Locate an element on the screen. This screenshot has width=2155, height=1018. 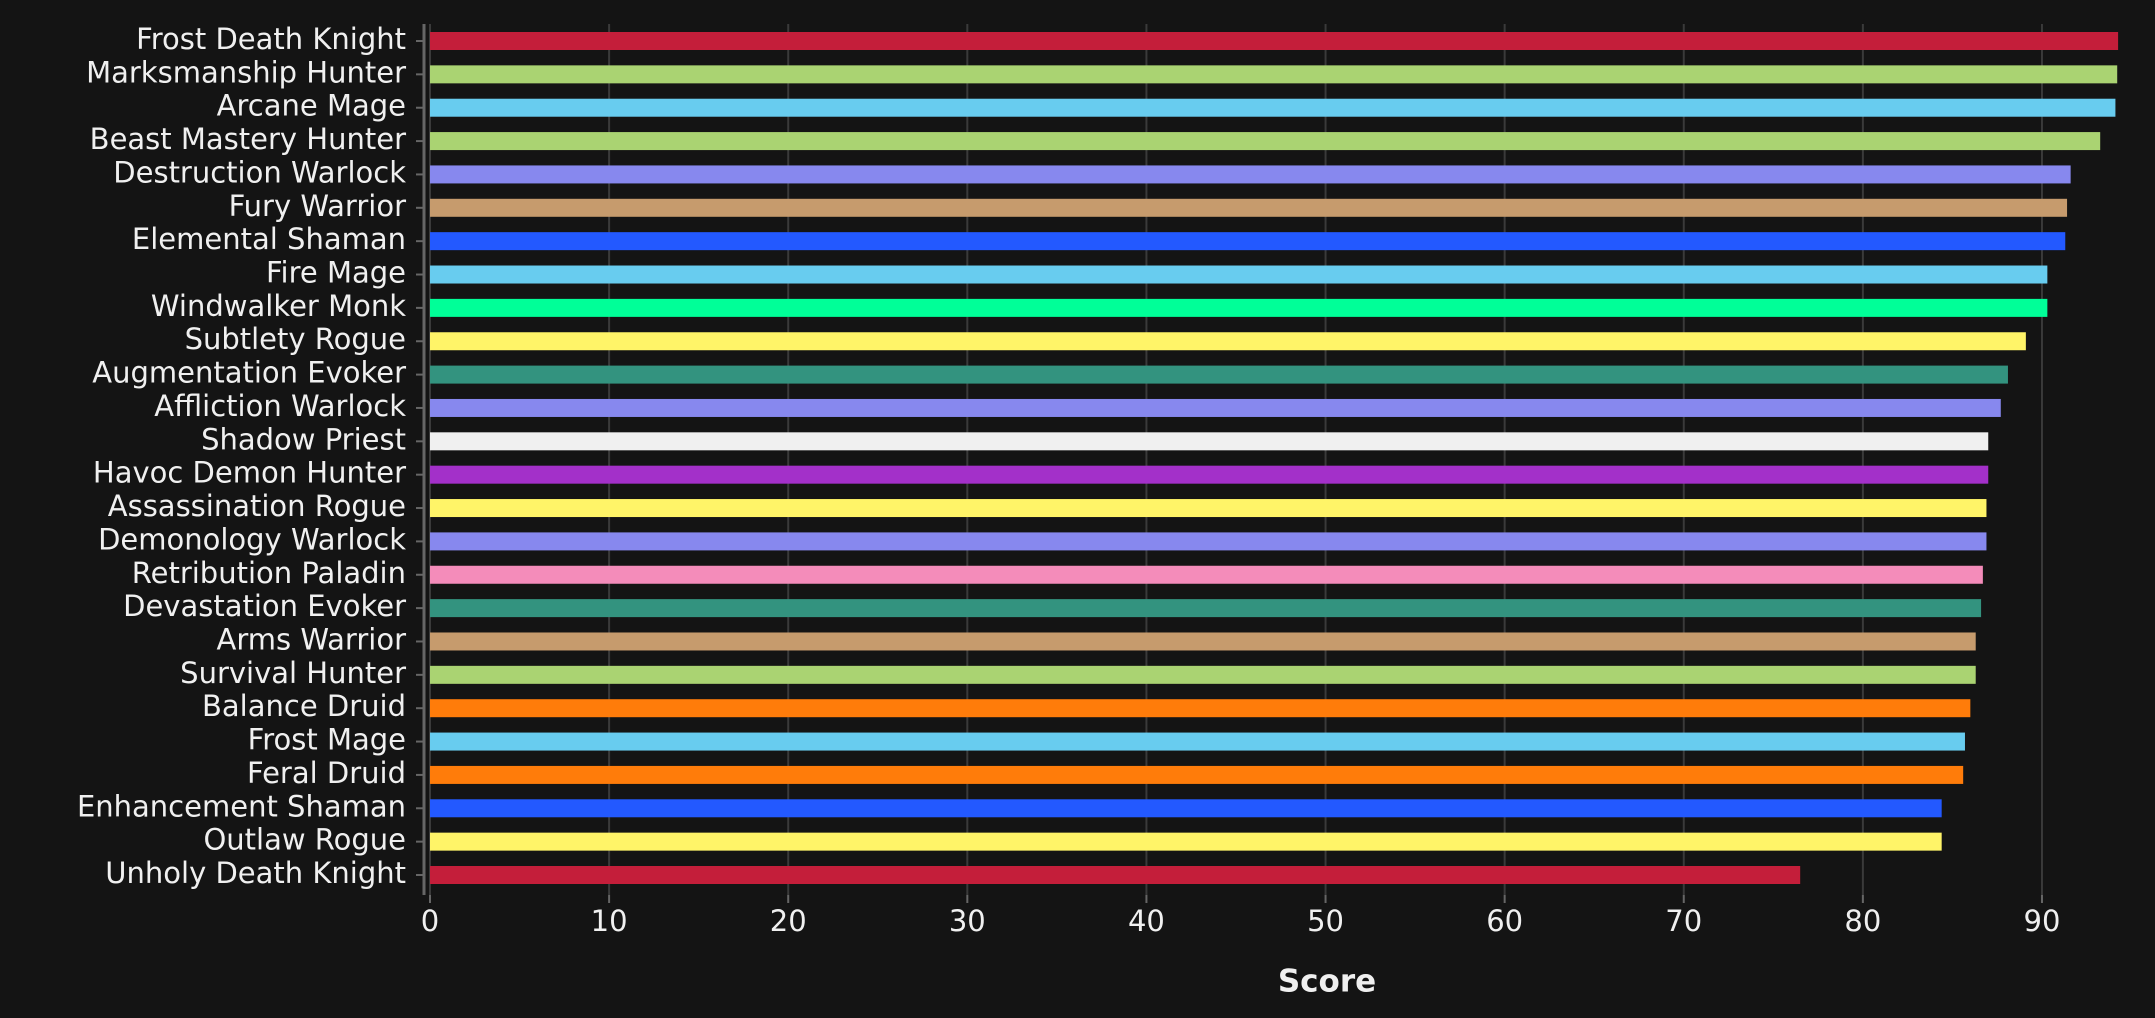
y-tick-label: Arcane Mage is located at coordinates (311, 106).